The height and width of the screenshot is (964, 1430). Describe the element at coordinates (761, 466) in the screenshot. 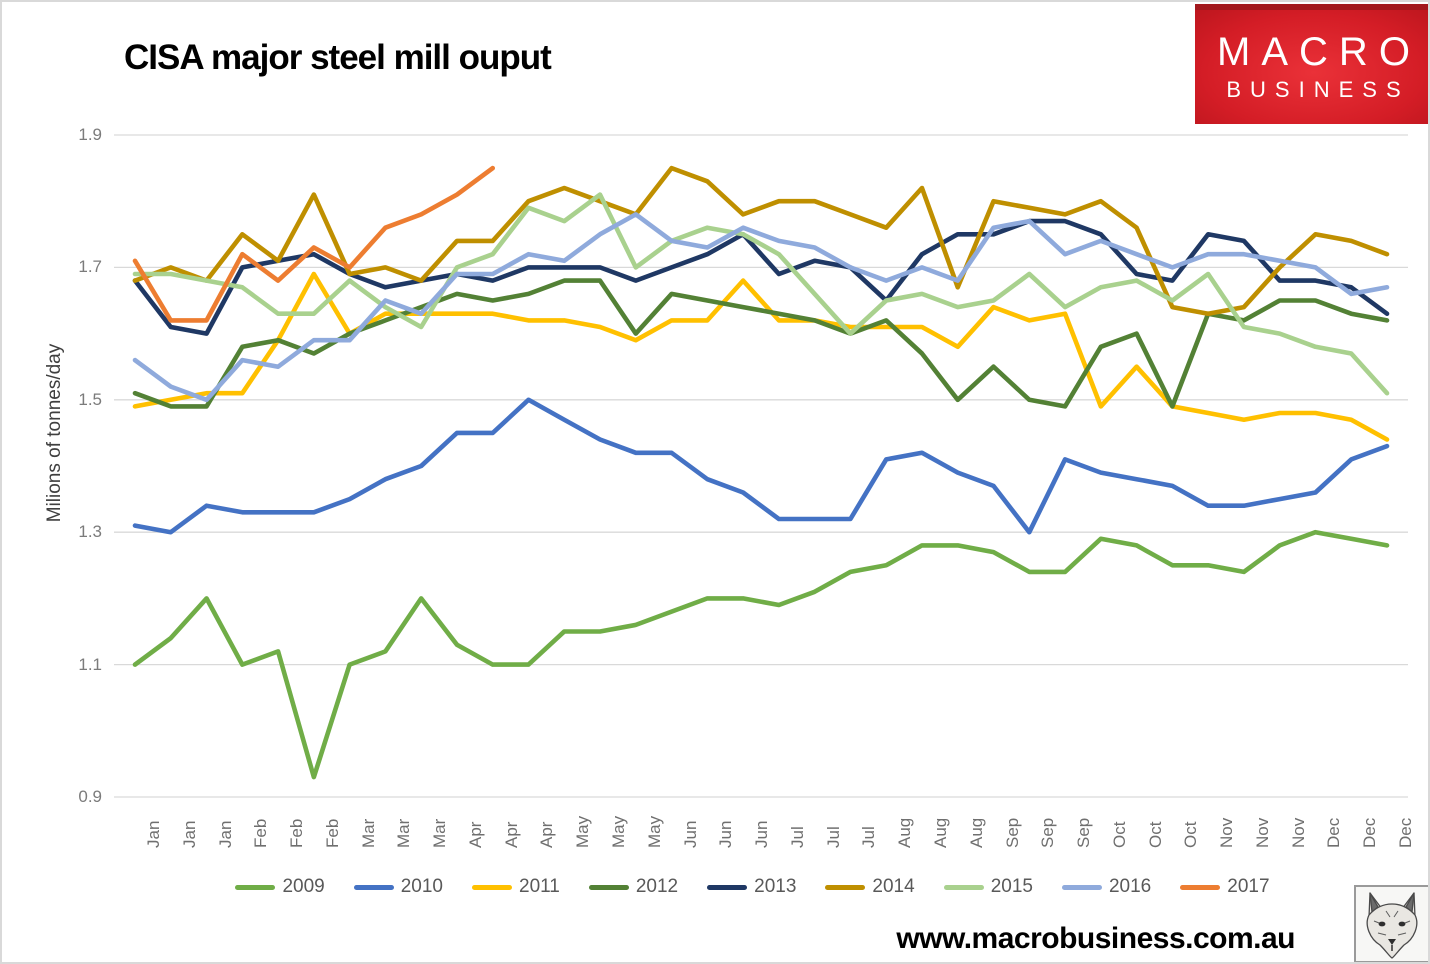

I see `series-line-2010` at that location.